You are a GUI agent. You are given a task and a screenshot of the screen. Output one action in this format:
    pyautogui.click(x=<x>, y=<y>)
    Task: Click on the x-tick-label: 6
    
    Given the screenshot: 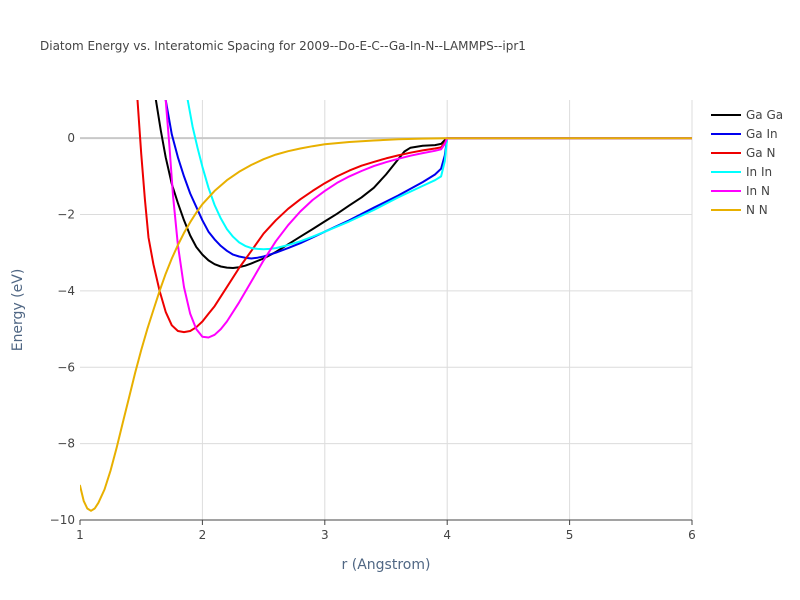 What is the action you would take?
    pyautogui.click(x=692, y=535)
    